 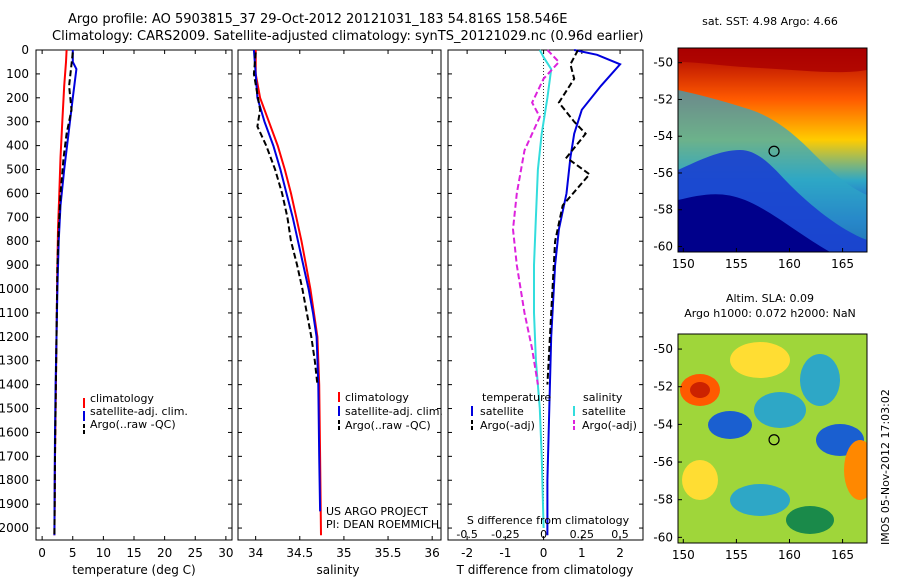 I want to click on salinity-xtick-label: 35.5, so click(x=388, y=553).